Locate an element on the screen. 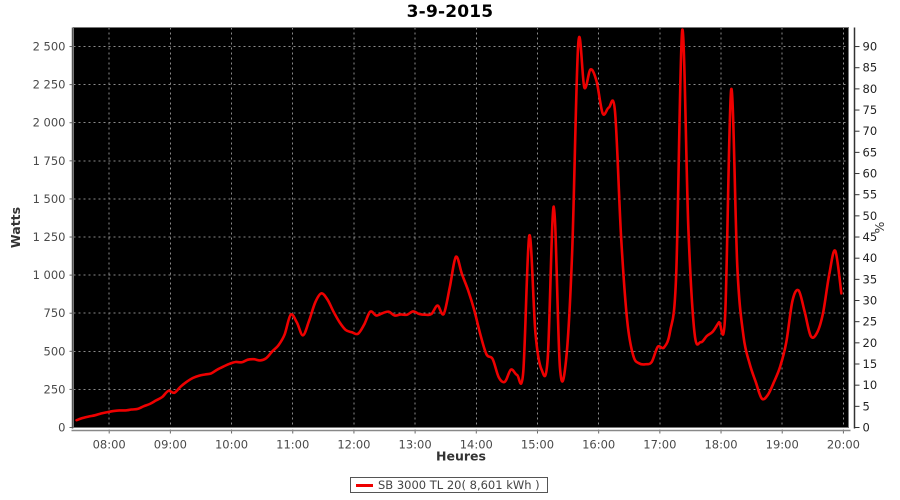 This screenshot has height=500, width=900. x-axis-tick-label: 10:00 is located at coordinates (231, 445).